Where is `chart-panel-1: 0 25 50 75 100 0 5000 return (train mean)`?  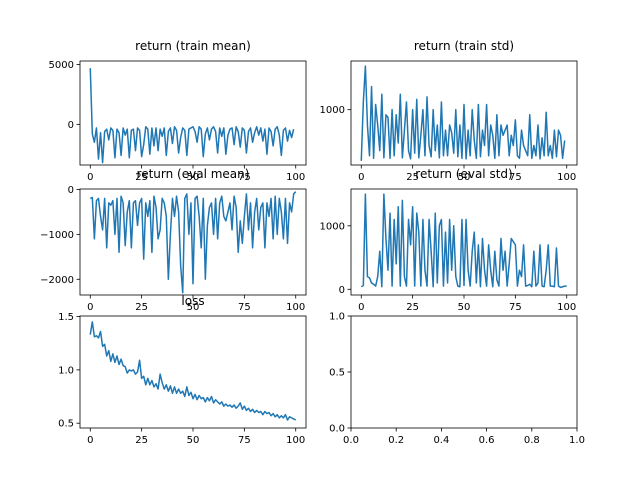
chart-panel-1: 0 25 50 75 100 0 5000 return (train mean) is located at coordinates (178, 111).